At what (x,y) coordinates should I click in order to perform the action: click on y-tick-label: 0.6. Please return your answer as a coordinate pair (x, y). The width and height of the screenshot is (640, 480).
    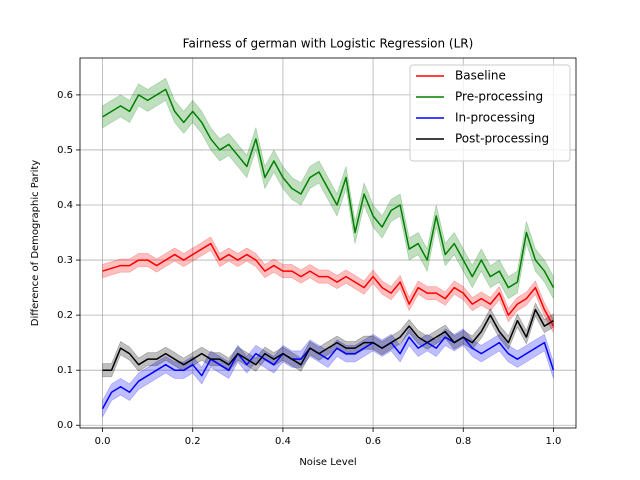
    Looking at the image, I should click on (65, 95).